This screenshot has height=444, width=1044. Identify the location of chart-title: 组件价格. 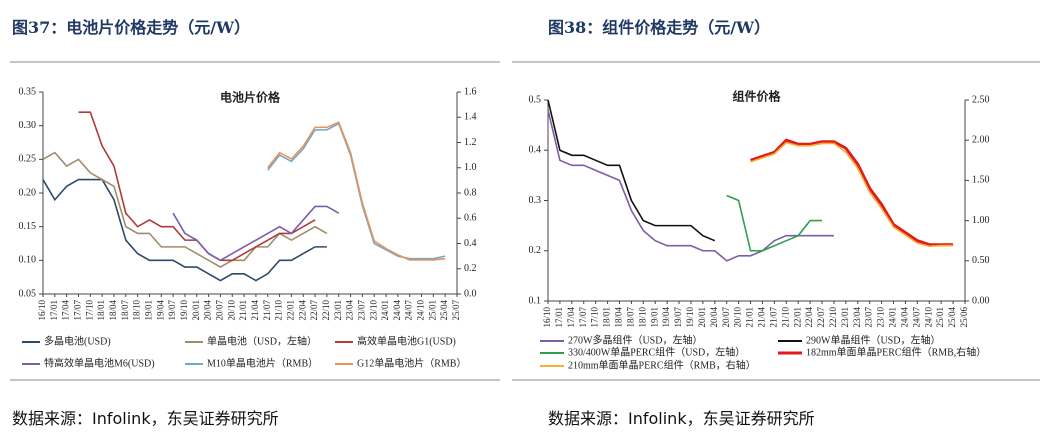
(756, 96).